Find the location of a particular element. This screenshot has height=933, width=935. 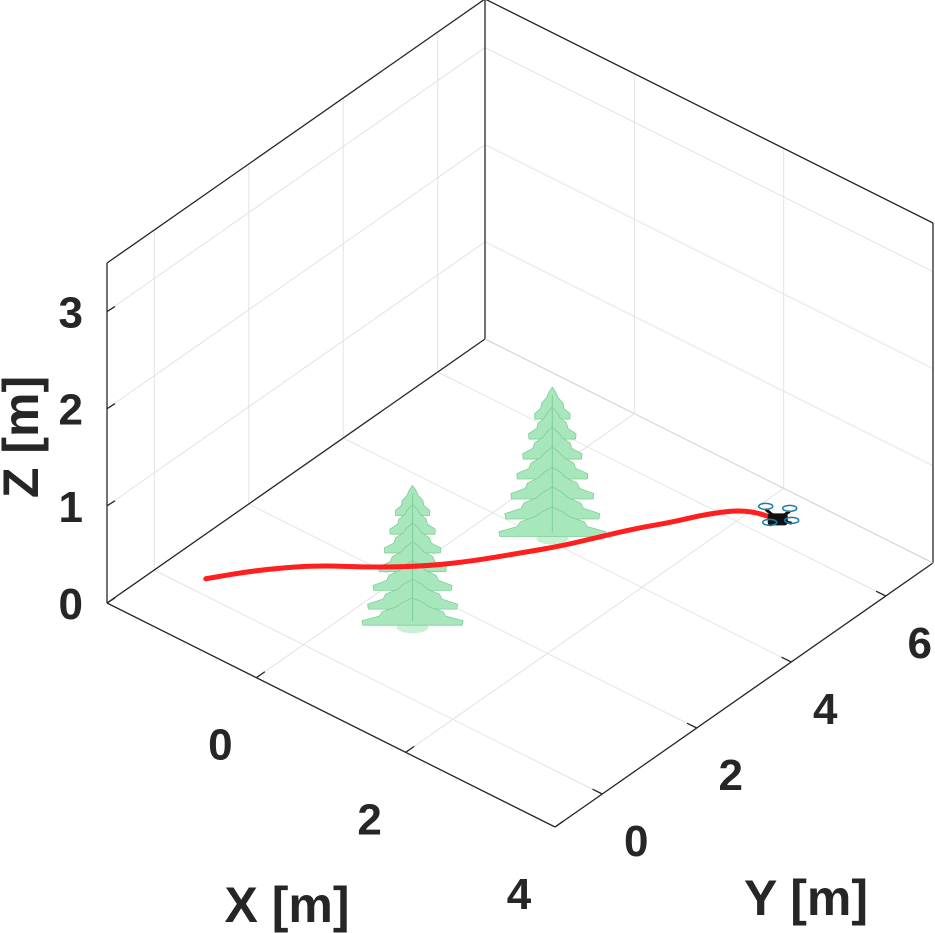

drone-layer is located at coordinates (778, 514).